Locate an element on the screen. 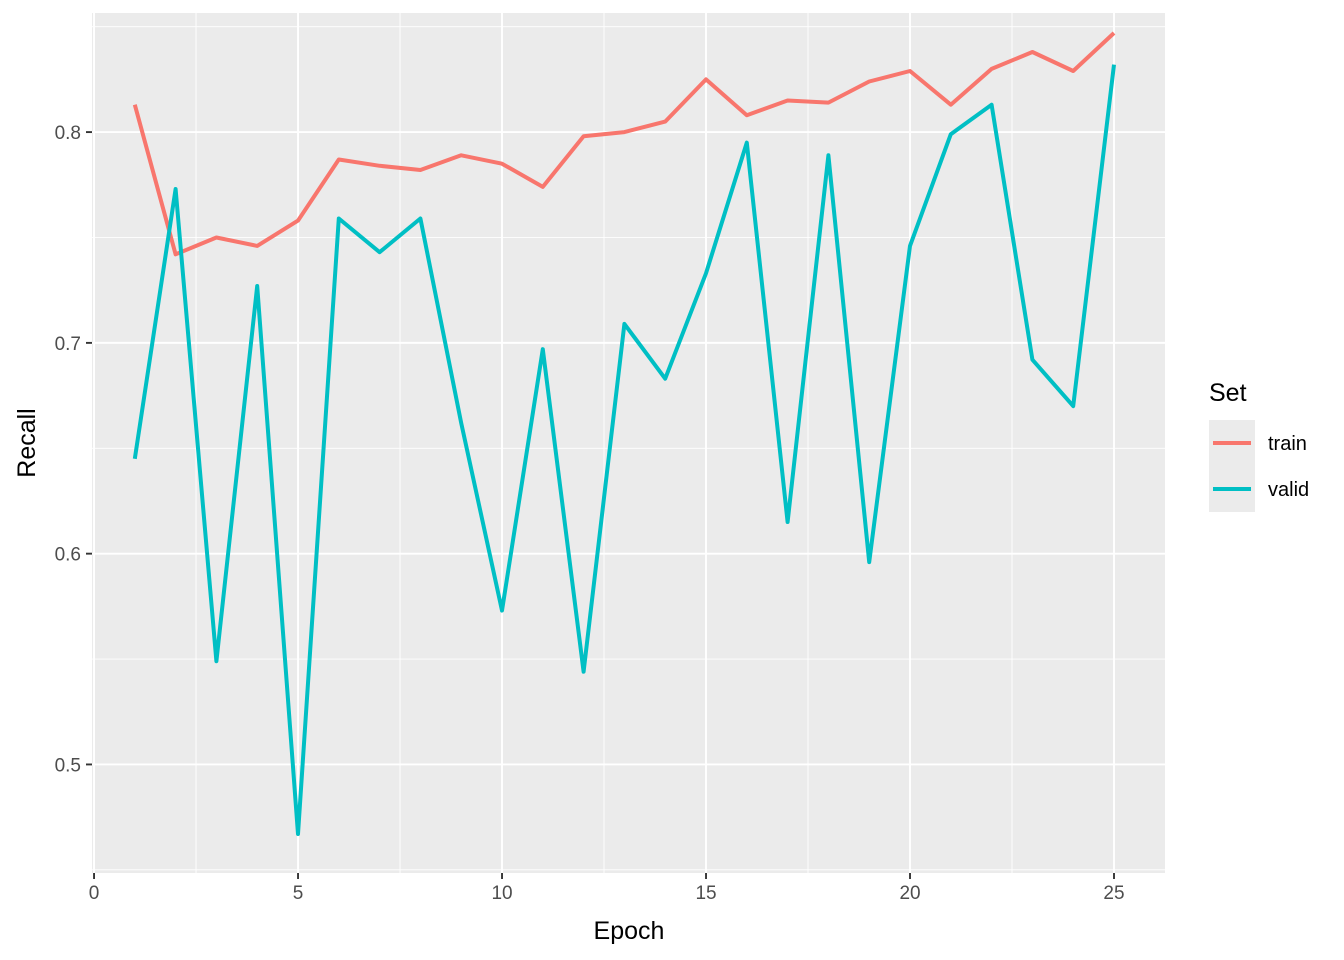 This screenshot has width=1344, height=960. legend: Set train valid is located at coordinates (1259, 445).